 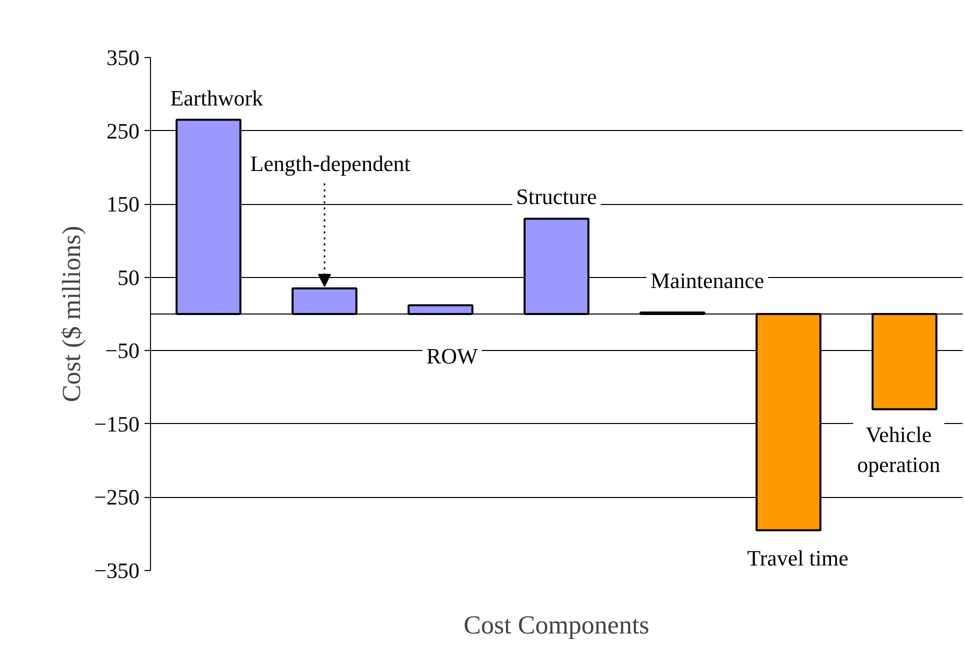 I want to click on y-tick-label: 50, so click(x=129, y=277).